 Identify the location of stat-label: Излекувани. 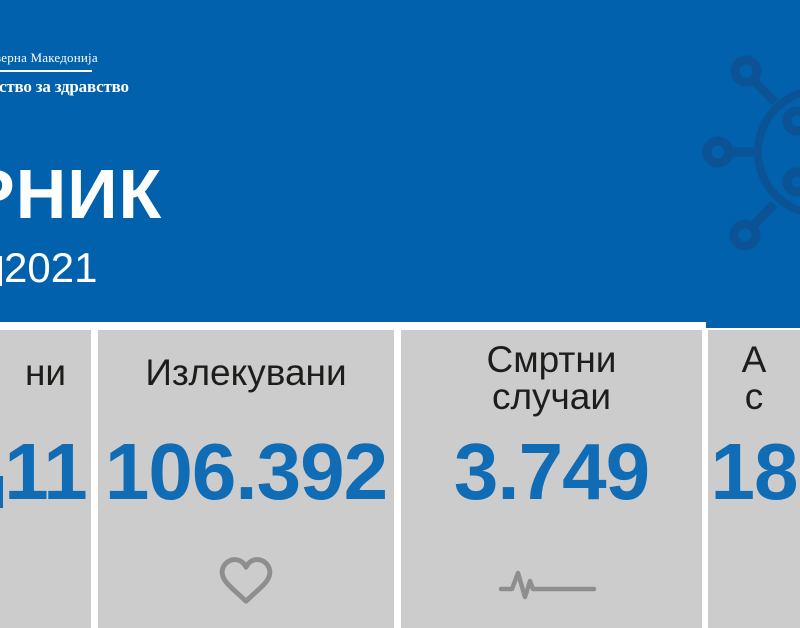
(246, 372).